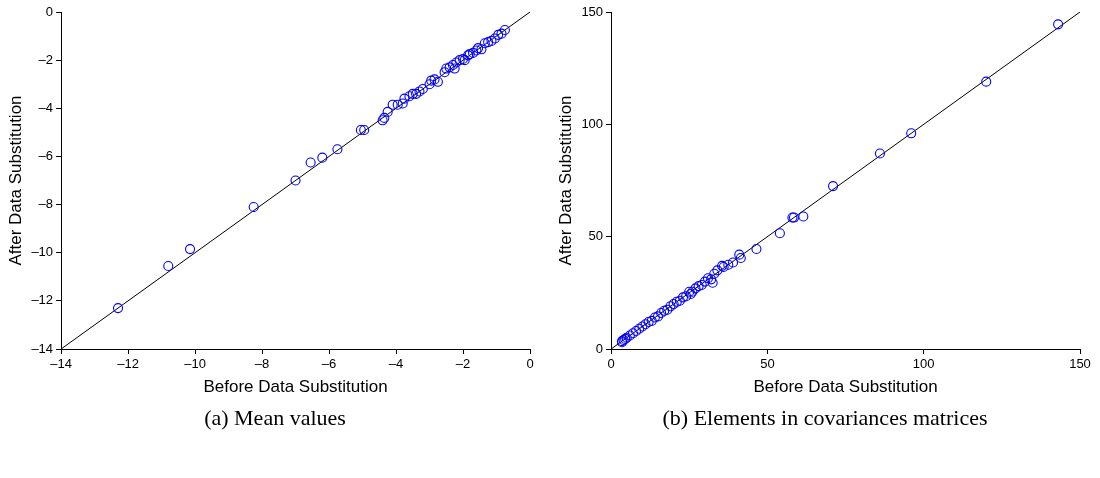 This screenshot has width=1100, height=478. I want to click on x-tick-label: –10, so click(195, 364).